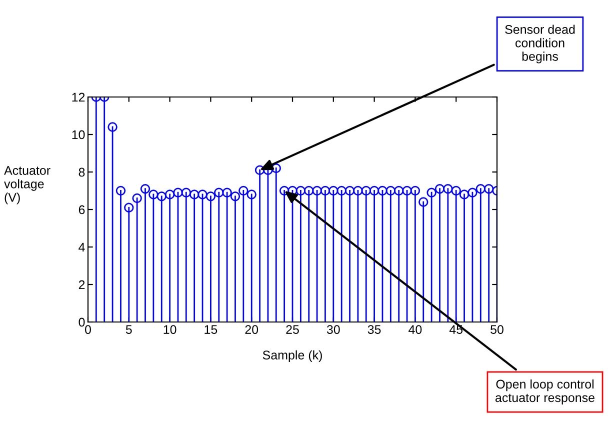 This screenshot has height=443, width=613. I want to click on y-tick-label: 8, so click(81, 172).